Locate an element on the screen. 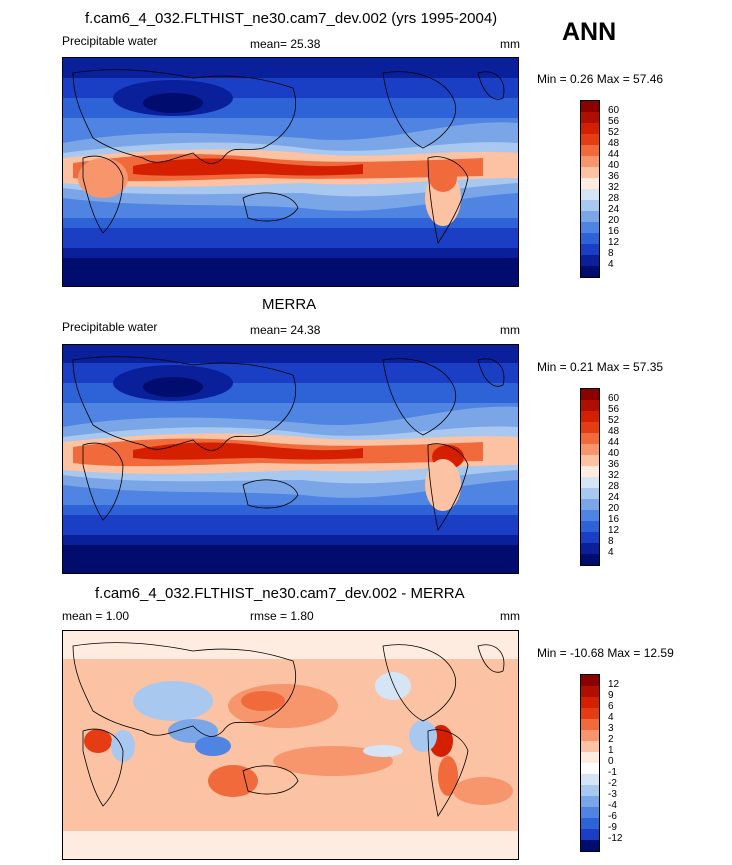 Image resolution: width=732 pixels, height=865 pixels. panel1-colorbar-tick: 40 is located at coordinates (614, 165).